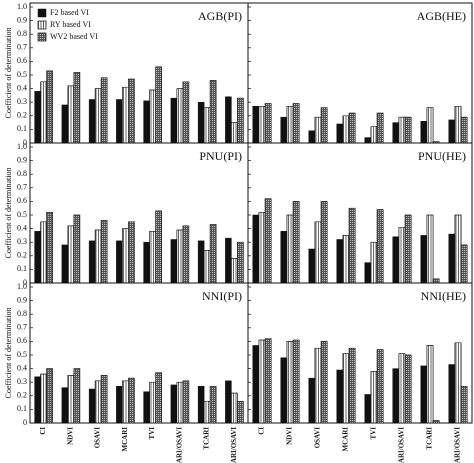  What do you see at coordinates (22, 173) in the screenshot?
I see `y-tick-label: 0.8` at bounding box center [22, 173].